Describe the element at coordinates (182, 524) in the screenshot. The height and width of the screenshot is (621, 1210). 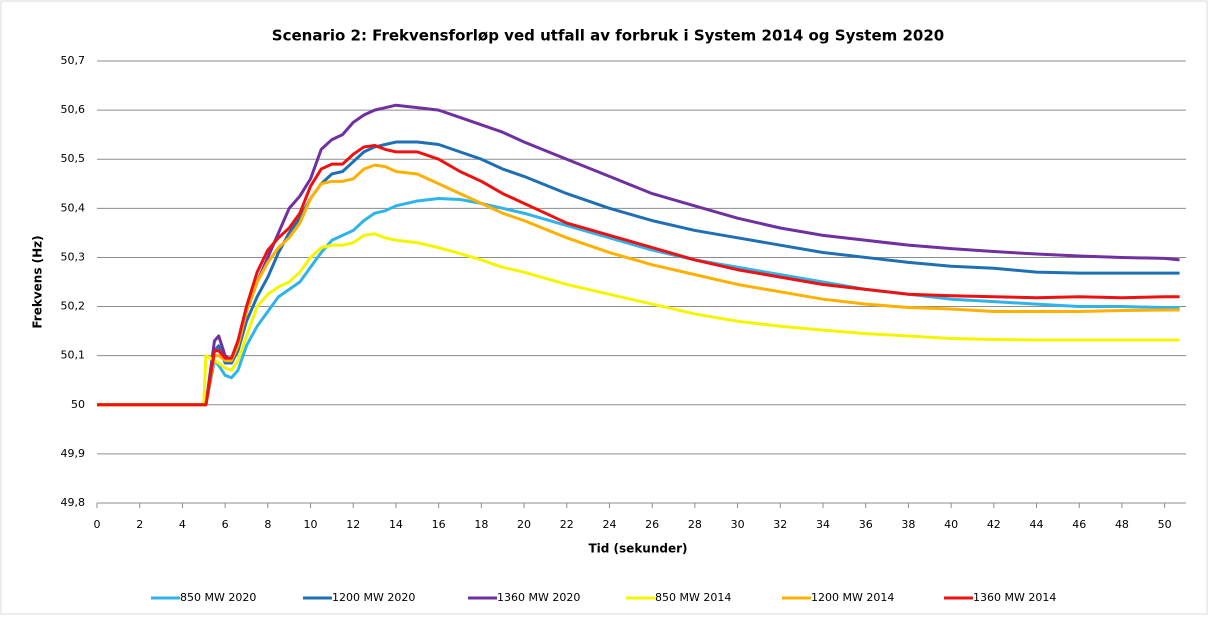
I see `x-tick-label: 4` at that location.